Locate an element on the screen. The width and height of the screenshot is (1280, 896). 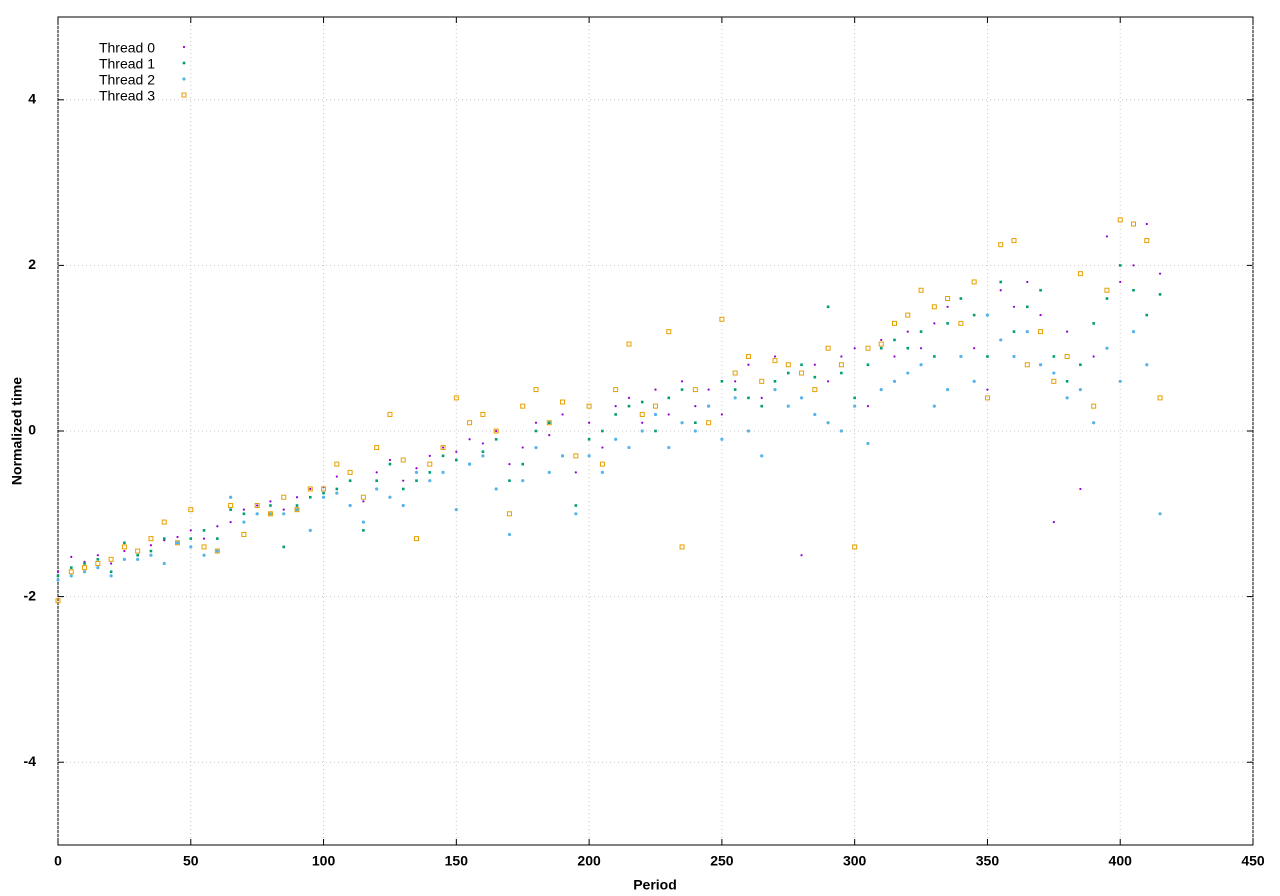
y-tick-label: 0 is located at coordinates (32, 430).